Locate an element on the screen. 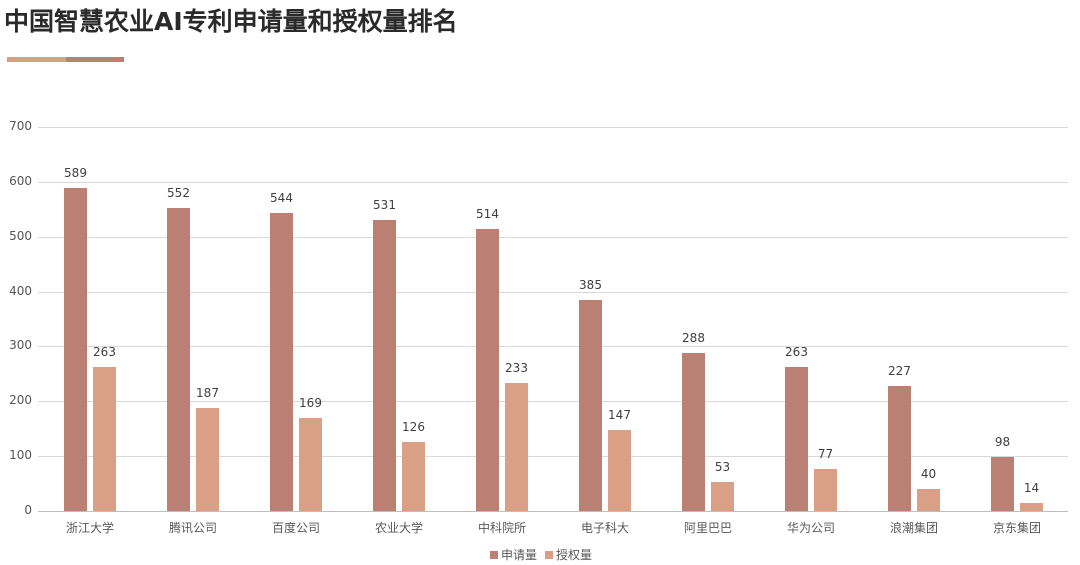 Image resolution: width=1080 pixels, height=565 pixels. y-tick-label: 500 is located at coordinates (20, 236).